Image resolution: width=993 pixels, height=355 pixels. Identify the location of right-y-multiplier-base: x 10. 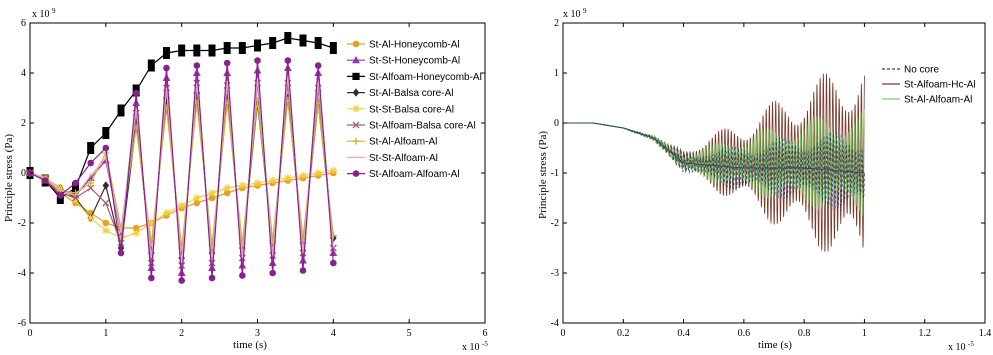
(572, 14).